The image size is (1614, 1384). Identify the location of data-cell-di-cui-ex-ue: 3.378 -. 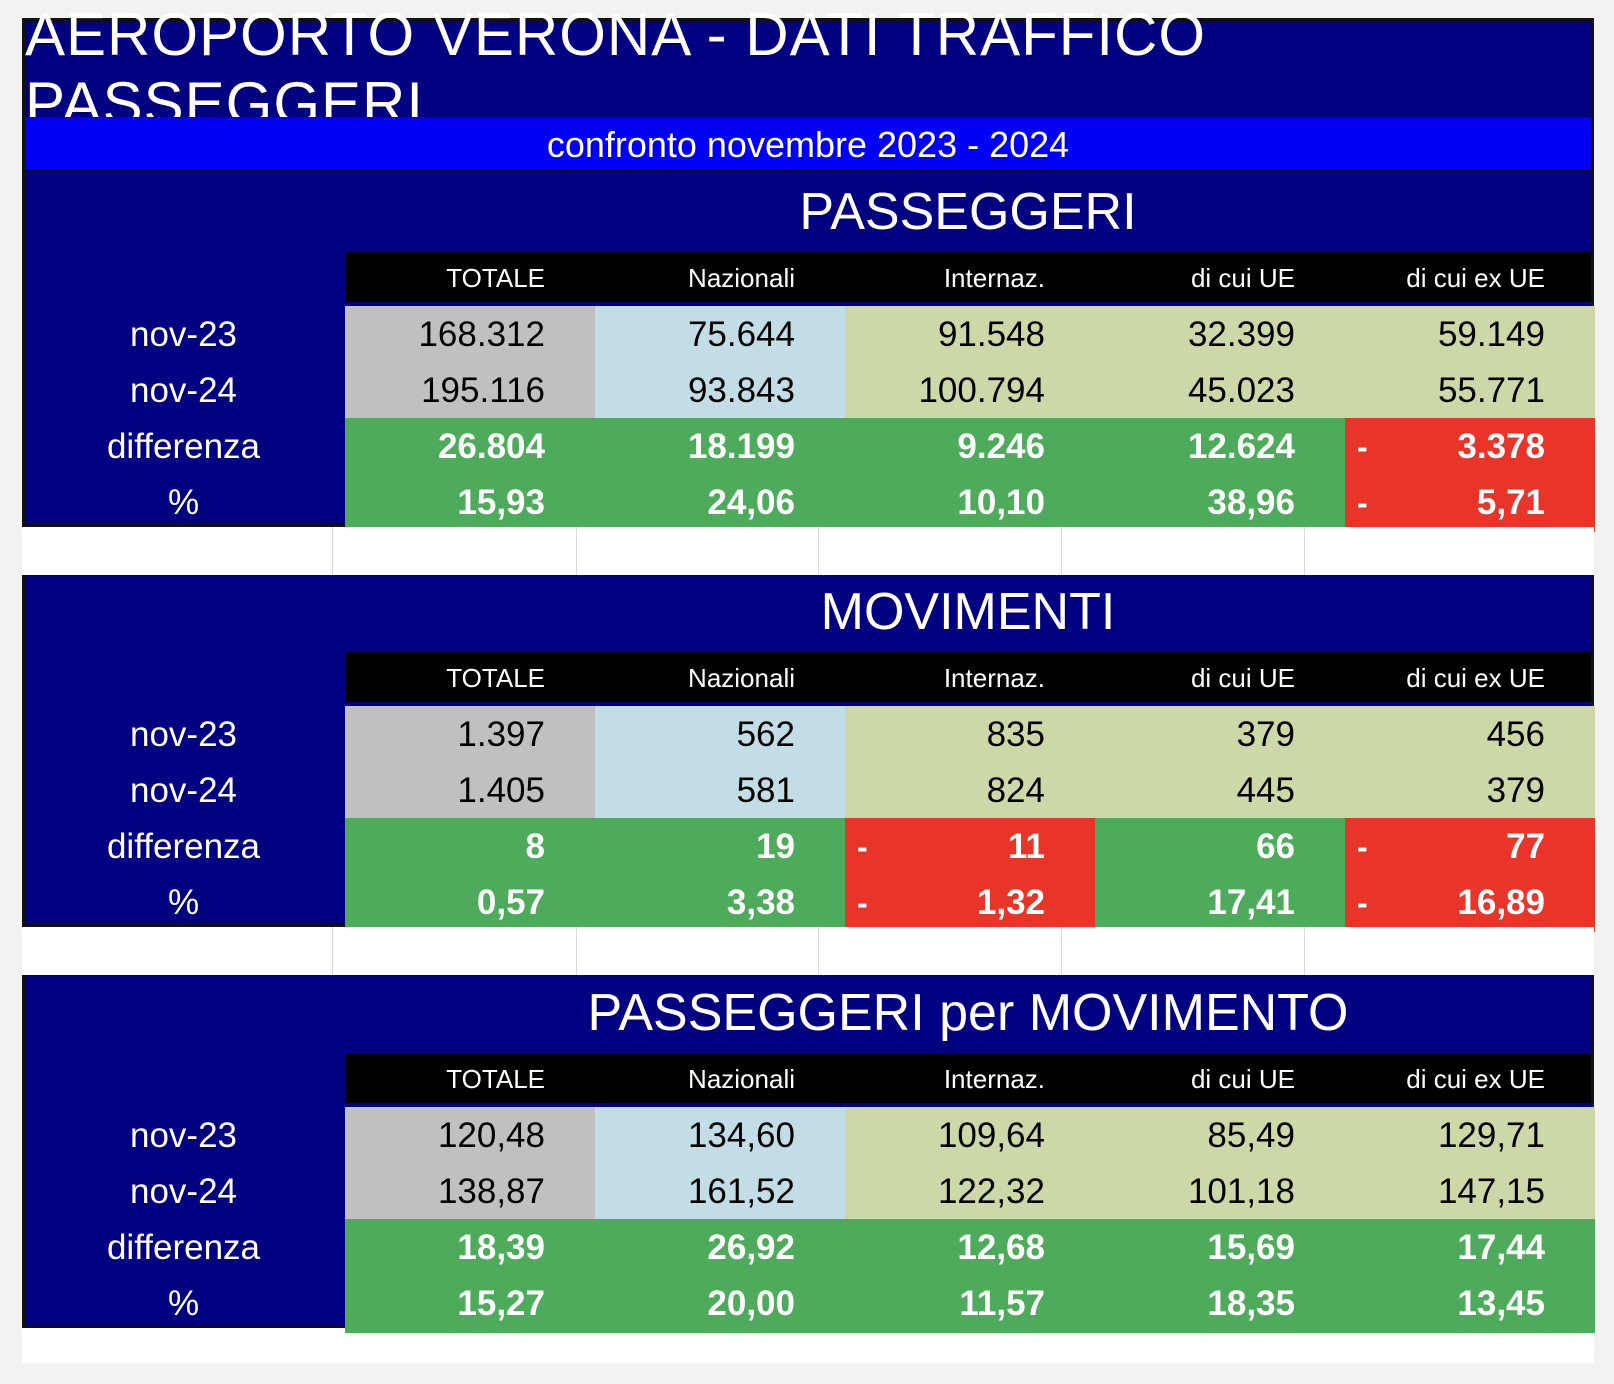
(1470, 447).